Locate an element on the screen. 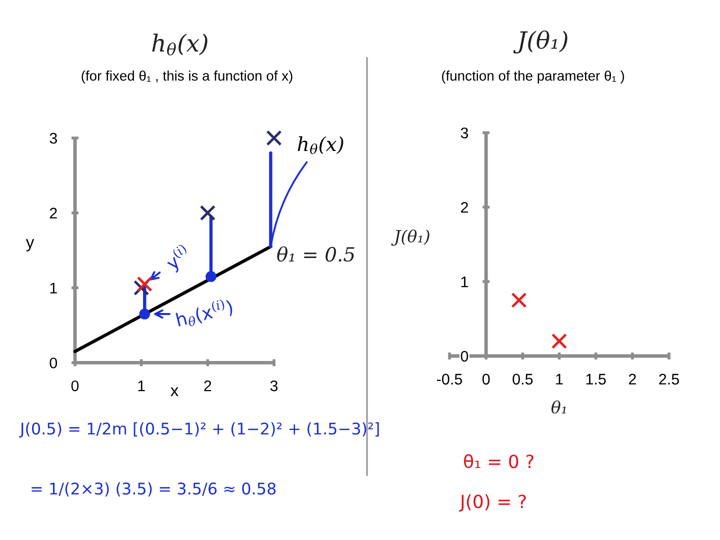 The width and height of the screenshot is (720, 540). text: = 1/(2×3) (3.5) = 3.5/6 ≈ 0.58 is located at coordinates (154, 489).